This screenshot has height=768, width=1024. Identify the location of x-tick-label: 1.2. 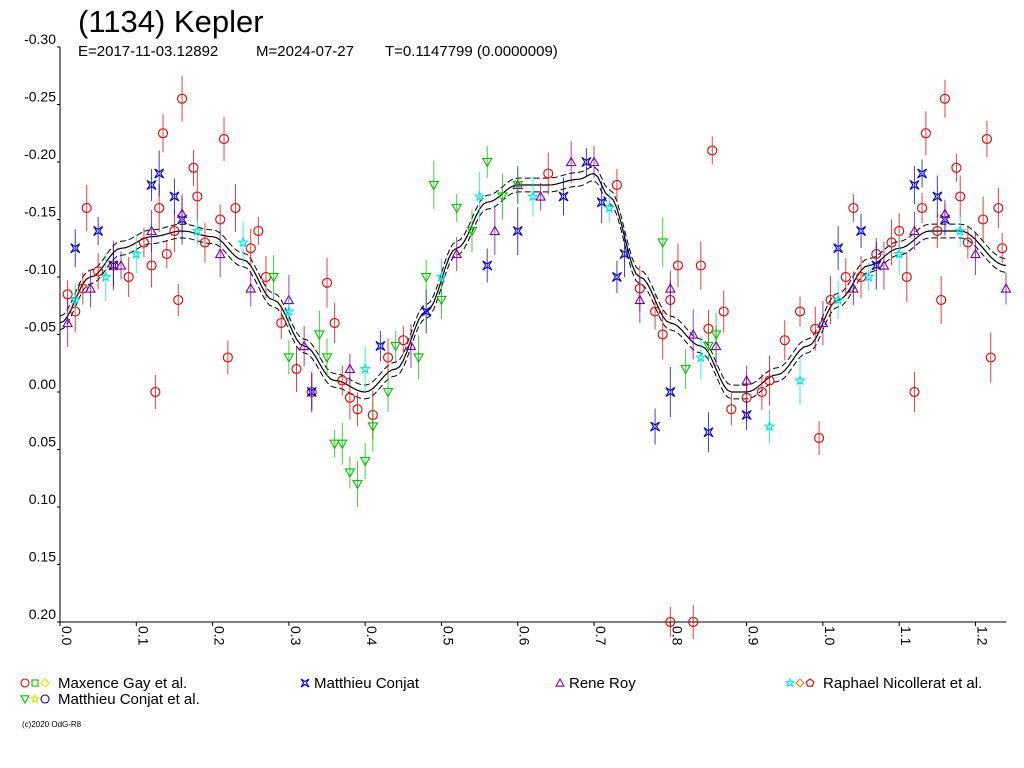
(982, 636).